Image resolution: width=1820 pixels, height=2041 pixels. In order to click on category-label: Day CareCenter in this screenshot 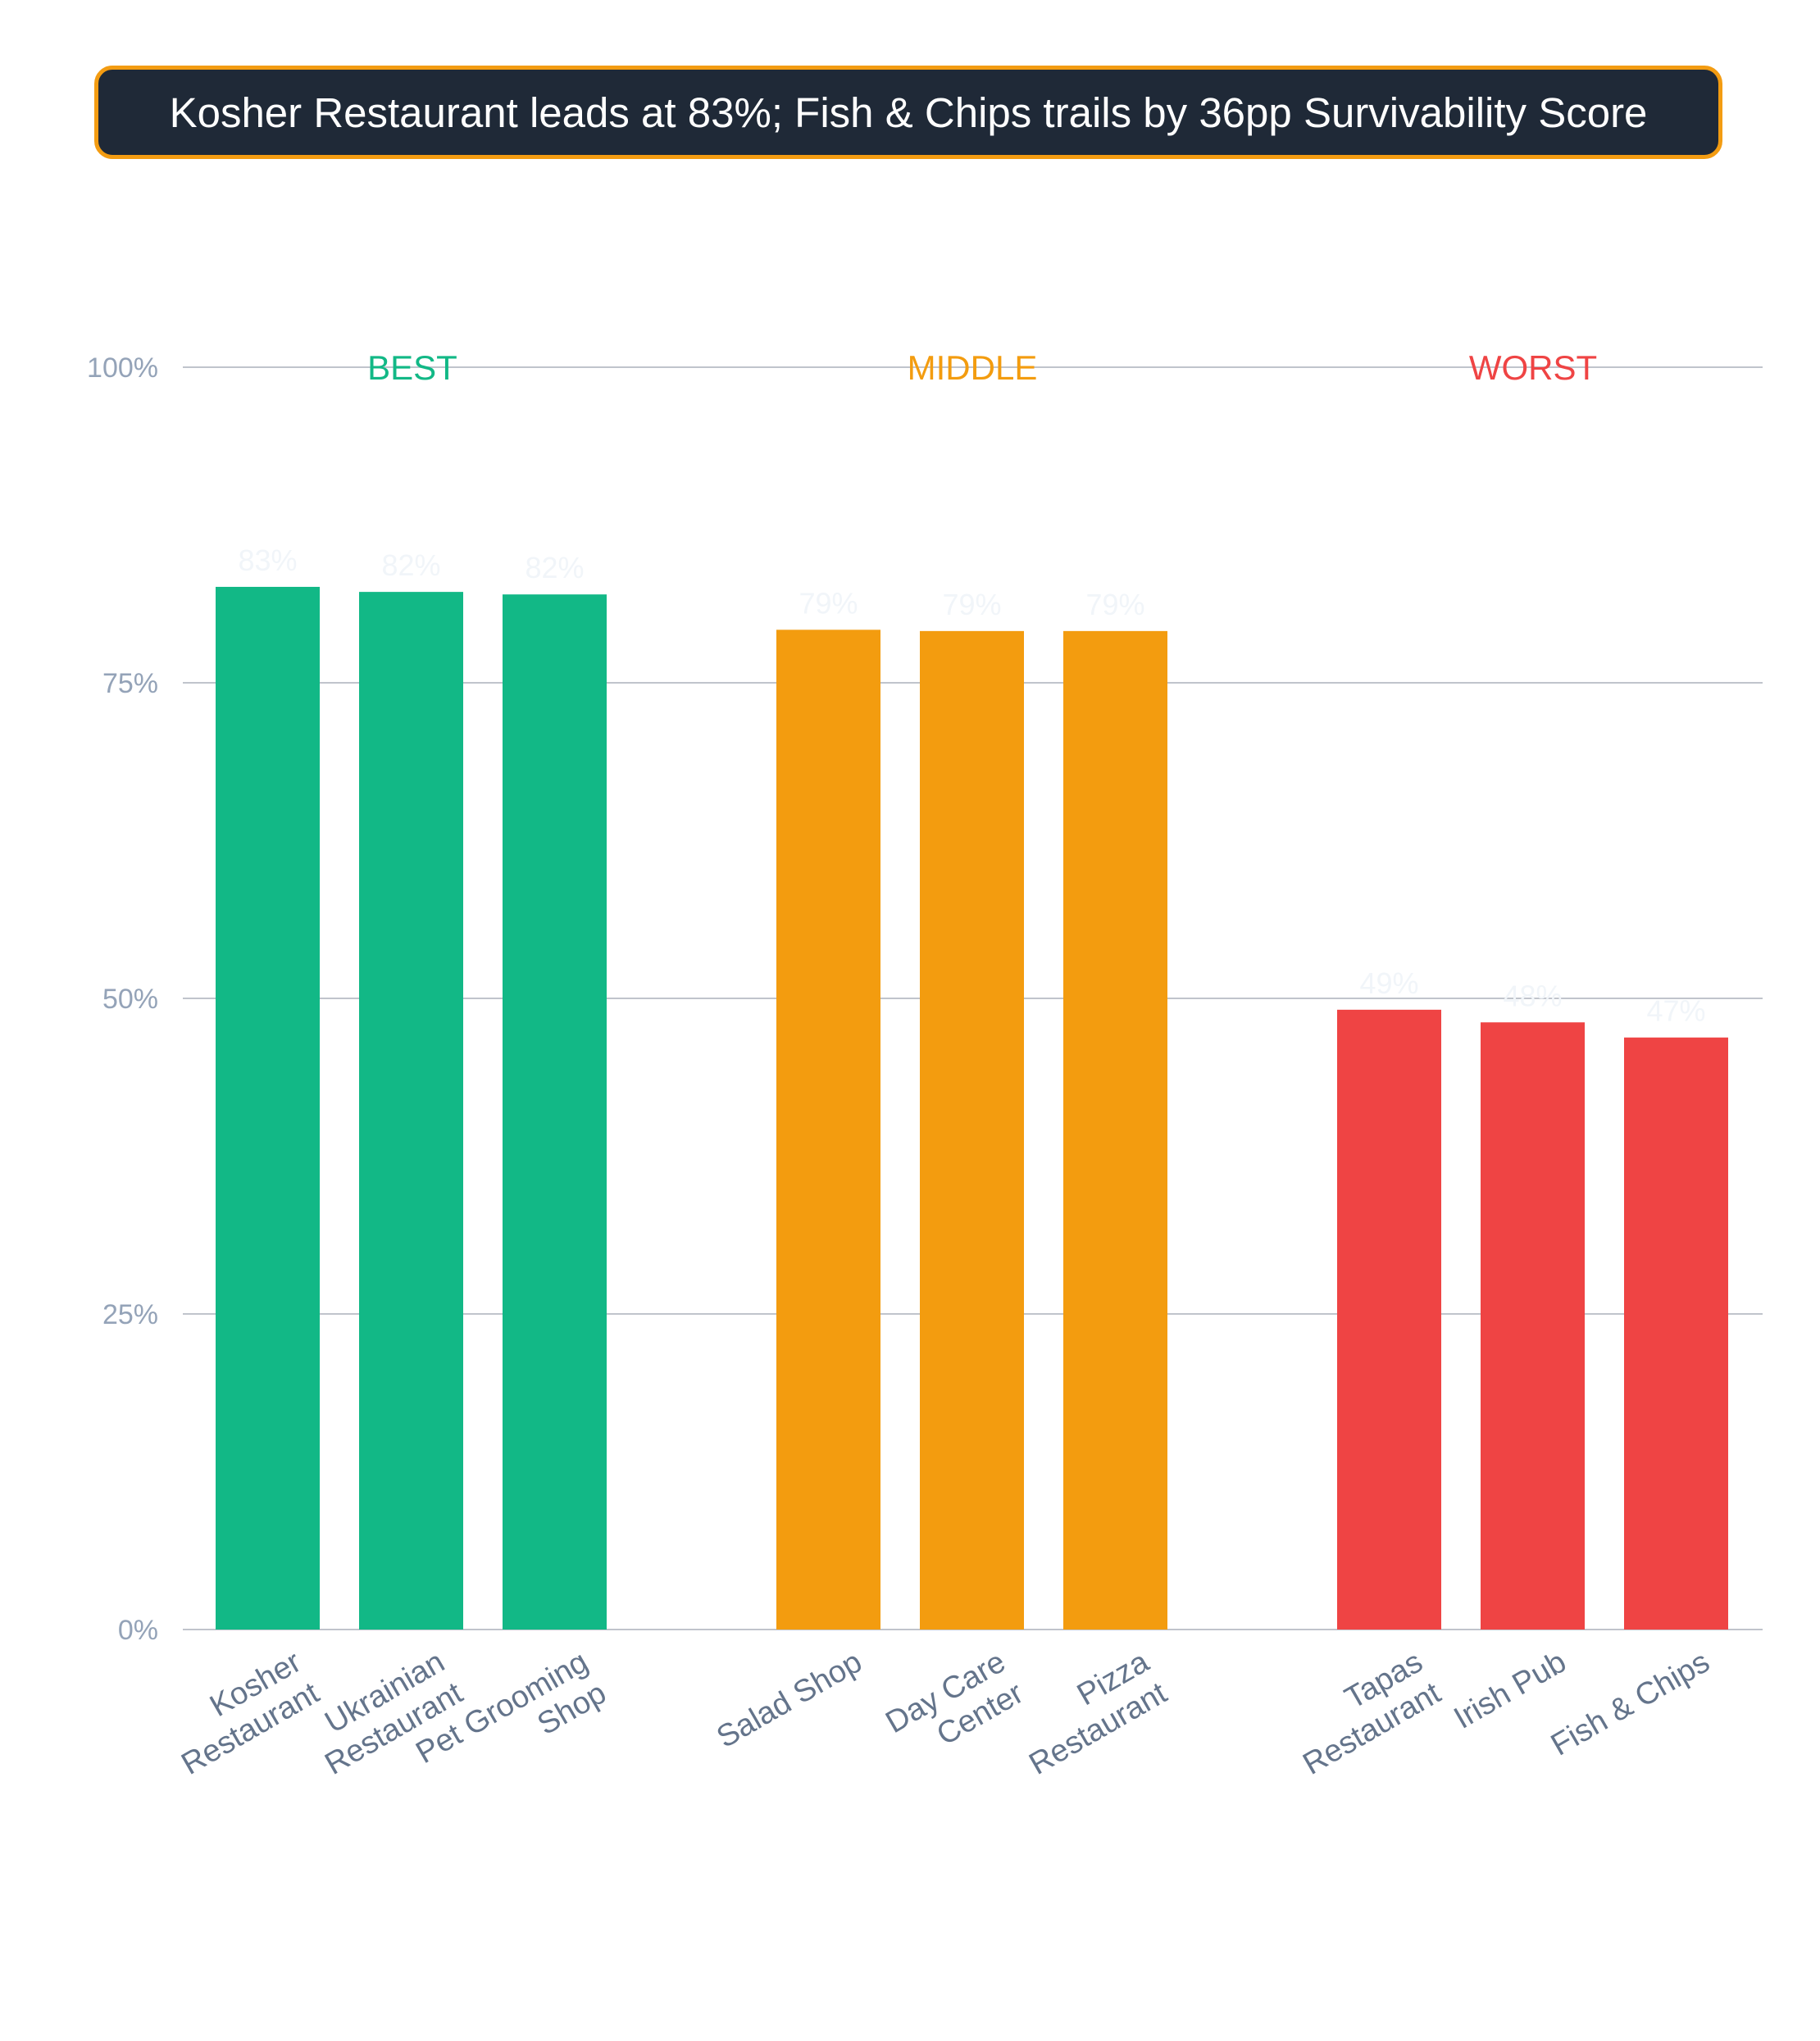, I will do `click(955, 1707)`.